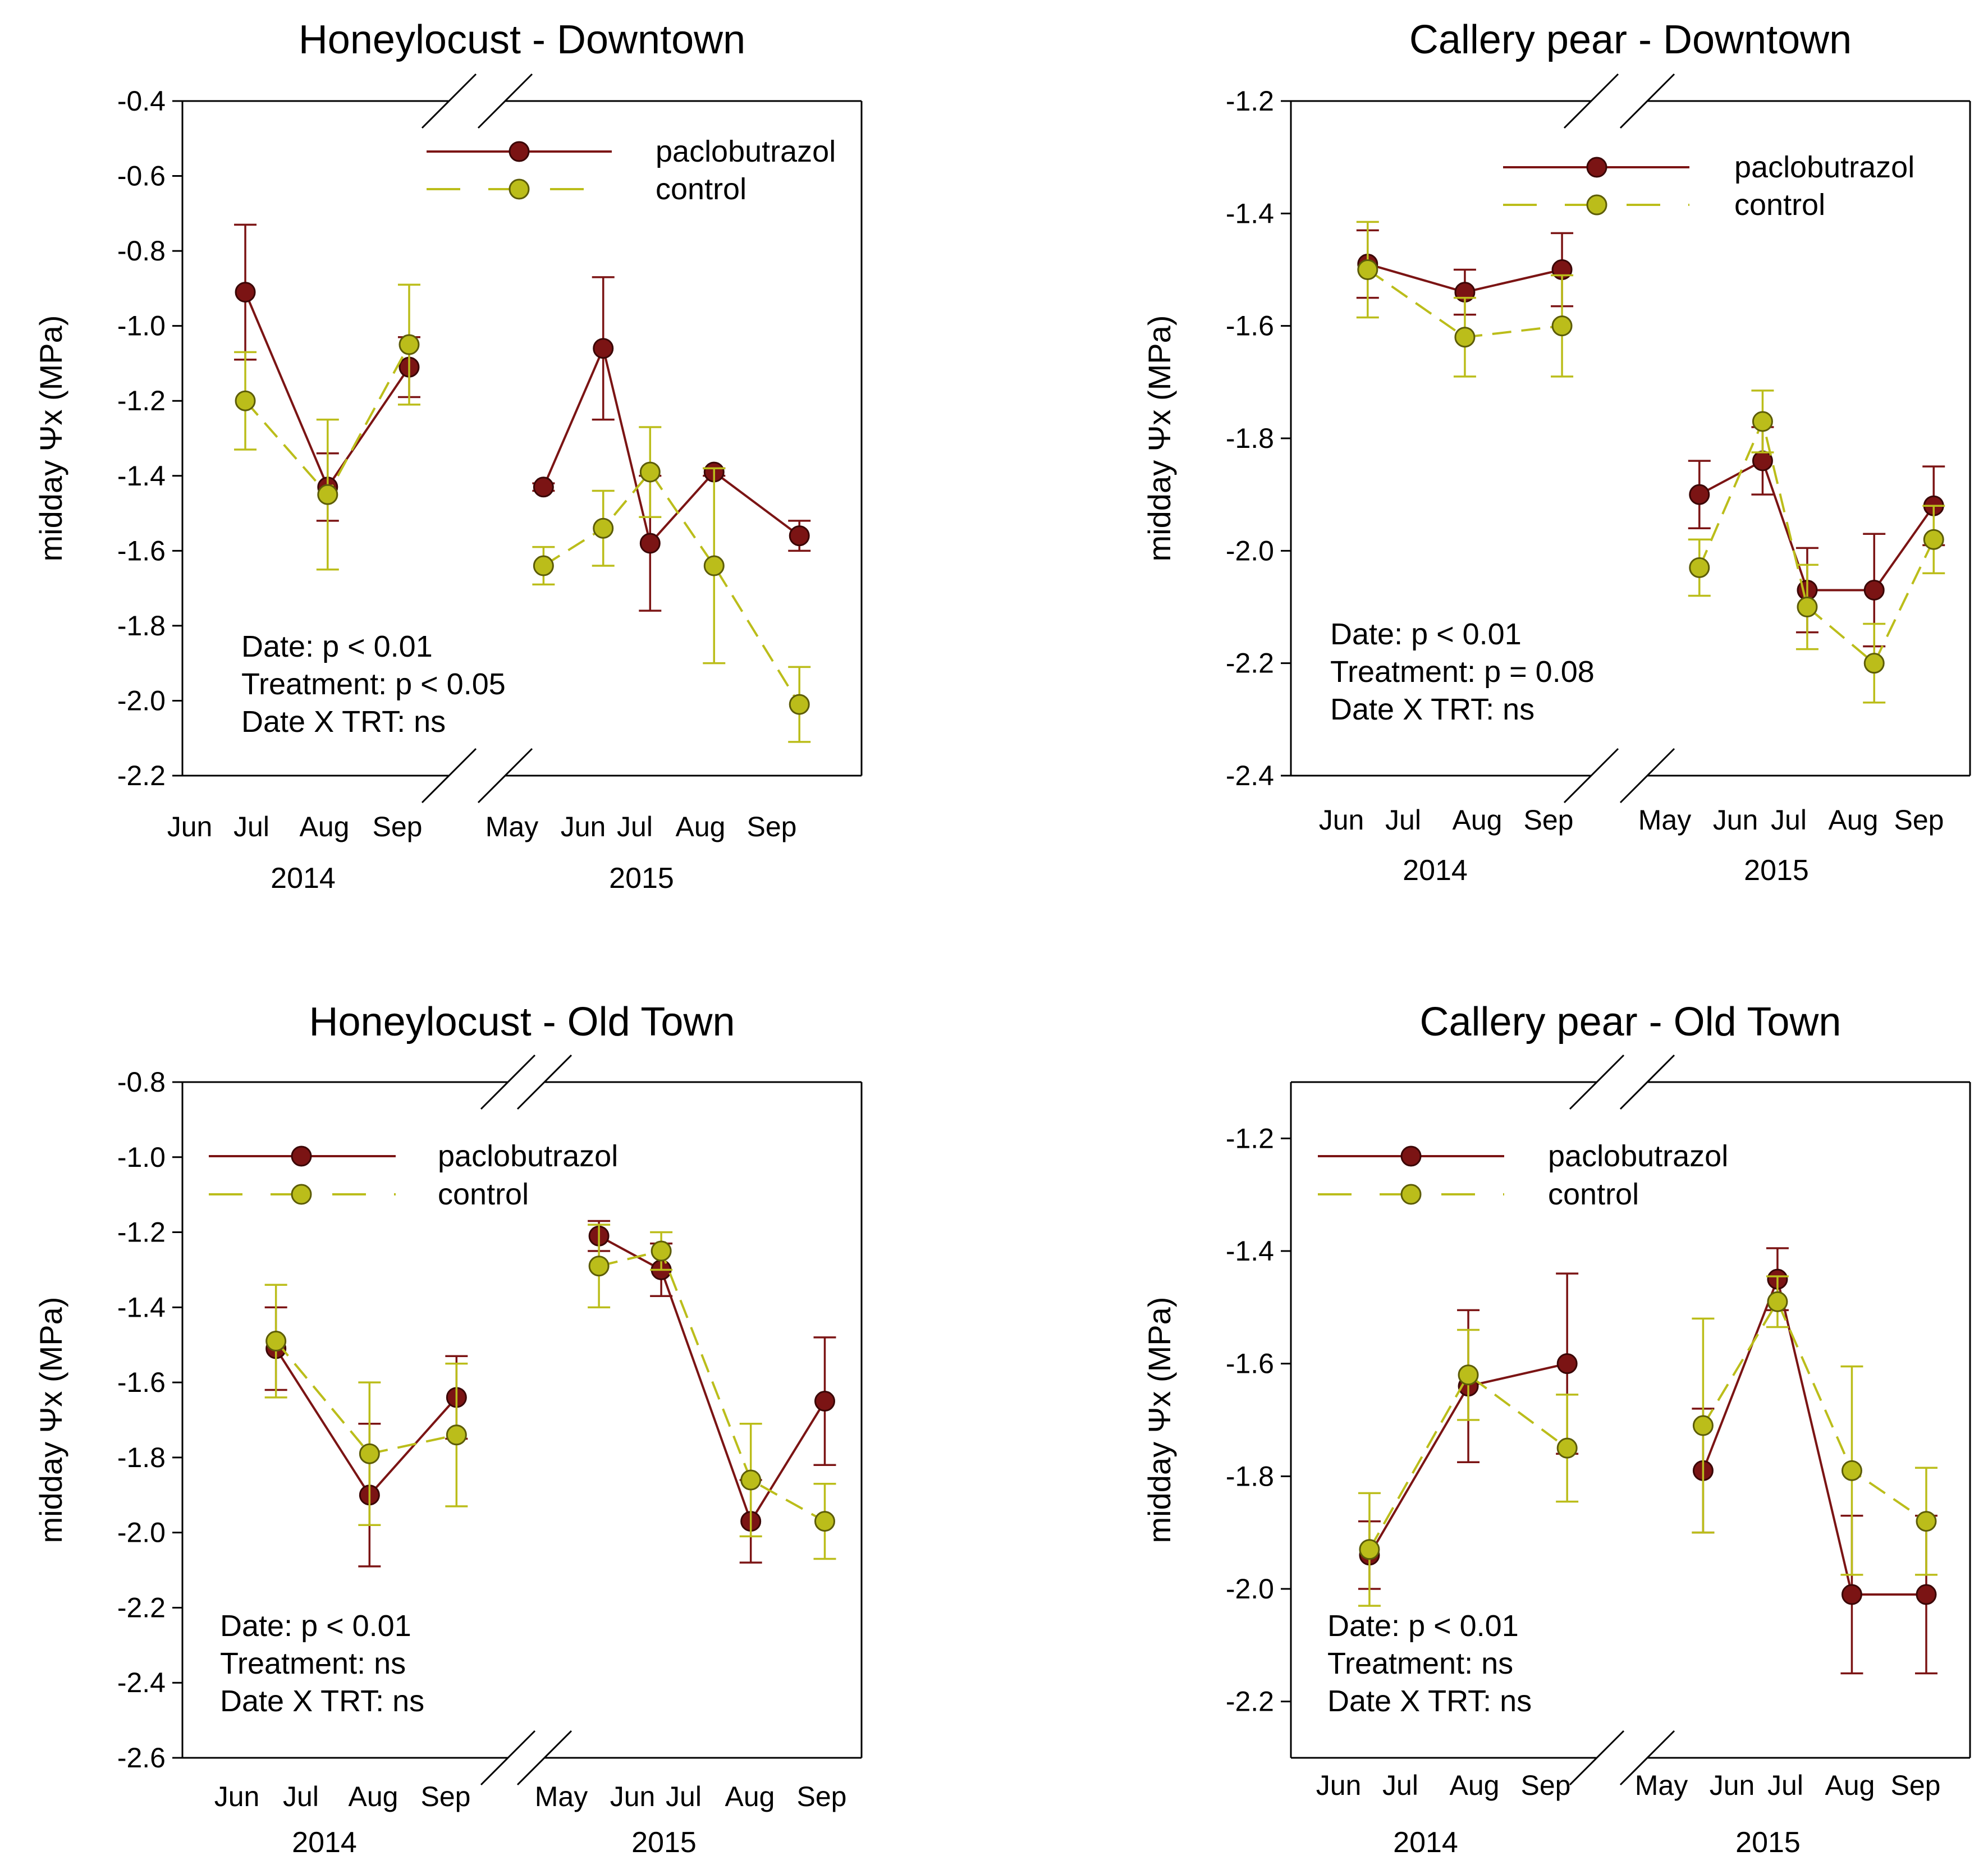 The width and height of the screenshot is (1988, 1874). I want to click on x-tick-label-2015: Jun, so click(633, 1797).